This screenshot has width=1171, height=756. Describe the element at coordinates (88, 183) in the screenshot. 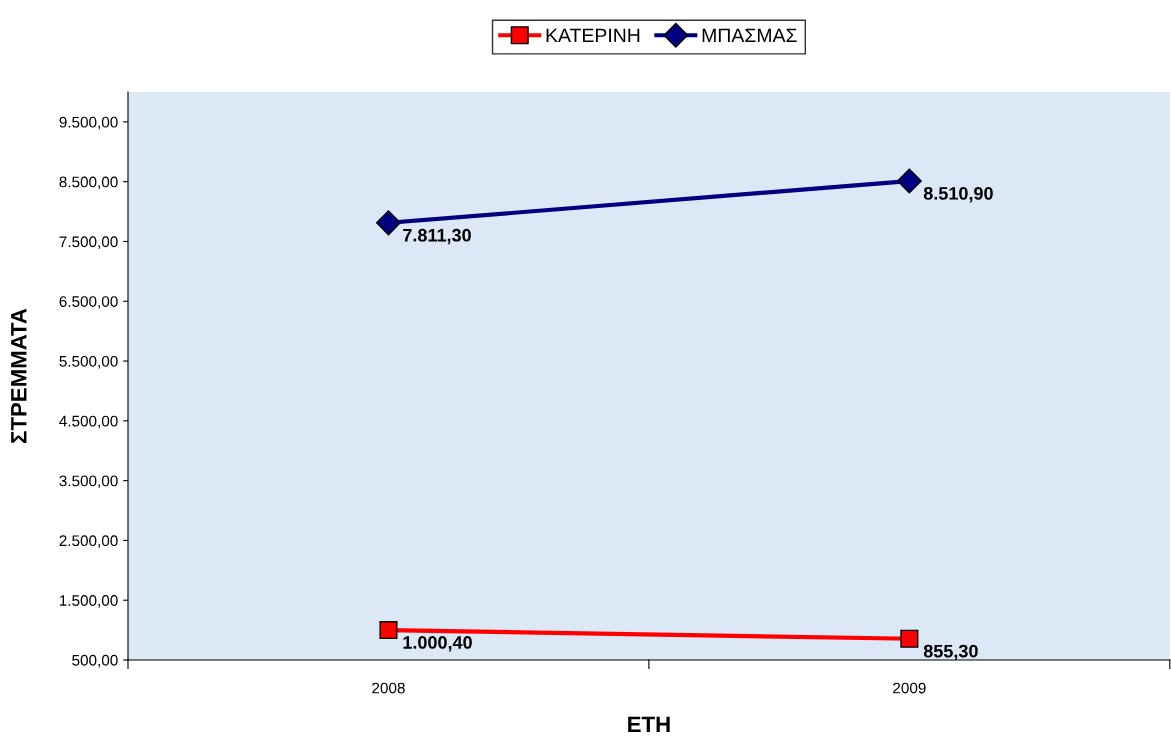

I see `y-tick-label: 8.500,00` at that location.